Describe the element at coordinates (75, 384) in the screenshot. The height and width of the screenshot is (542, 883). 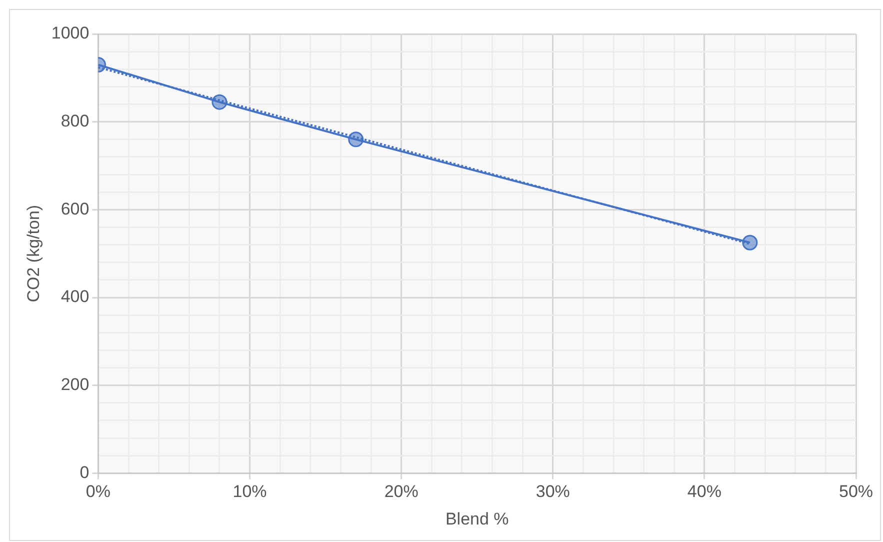
I see `y-tick-label: 200` at that location.